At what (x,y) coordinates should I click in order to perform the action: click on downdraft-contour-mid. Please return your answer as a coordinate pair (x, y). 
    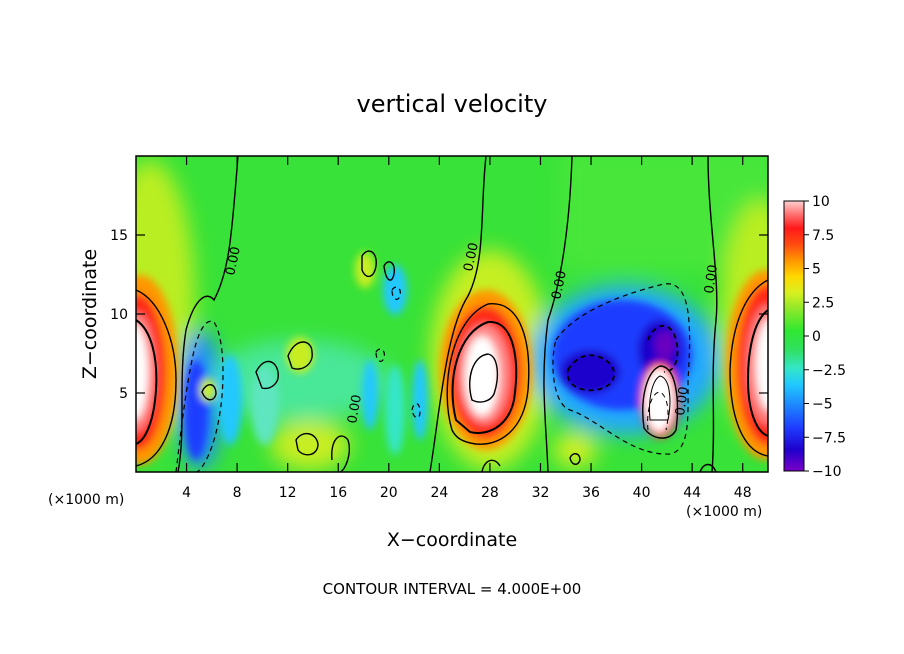
    Looking at the image, I should click on (590, 373).